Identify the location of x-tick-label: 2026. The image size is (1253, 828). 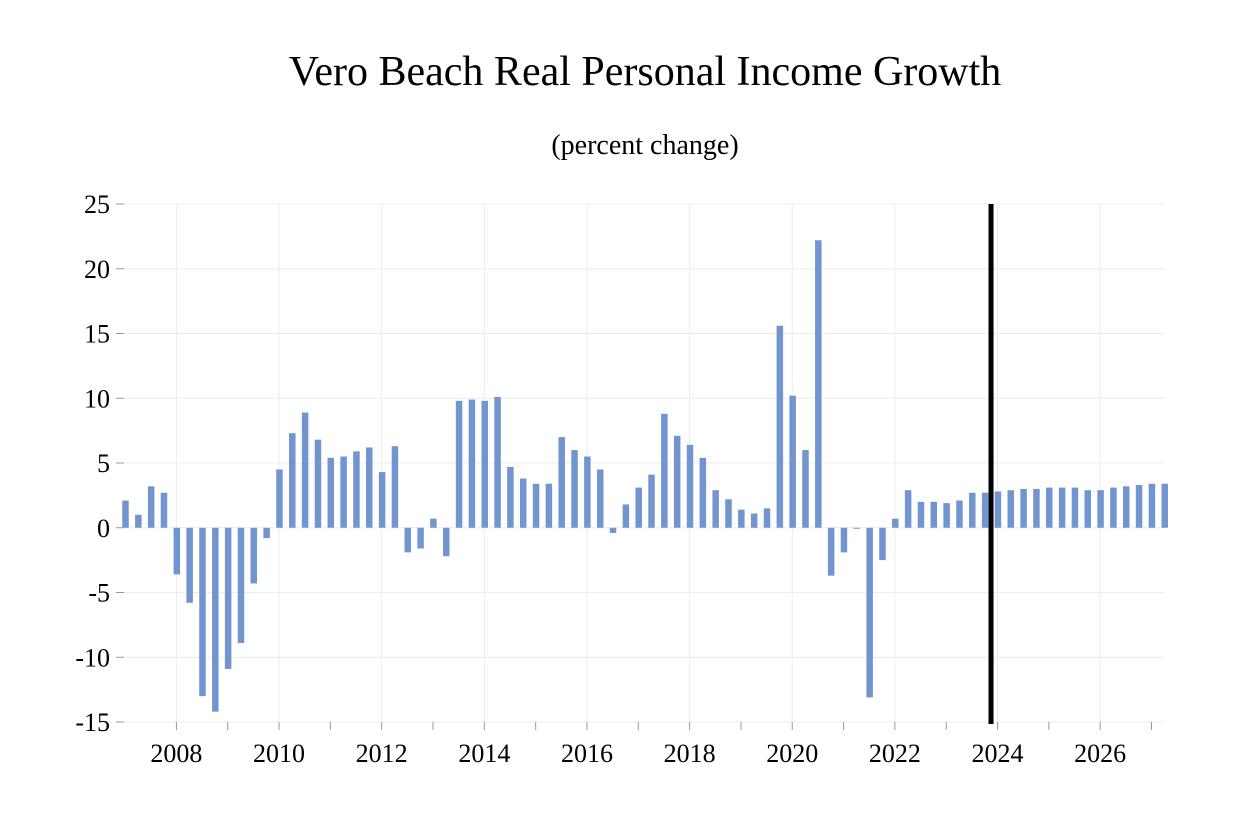
(1100, 753).